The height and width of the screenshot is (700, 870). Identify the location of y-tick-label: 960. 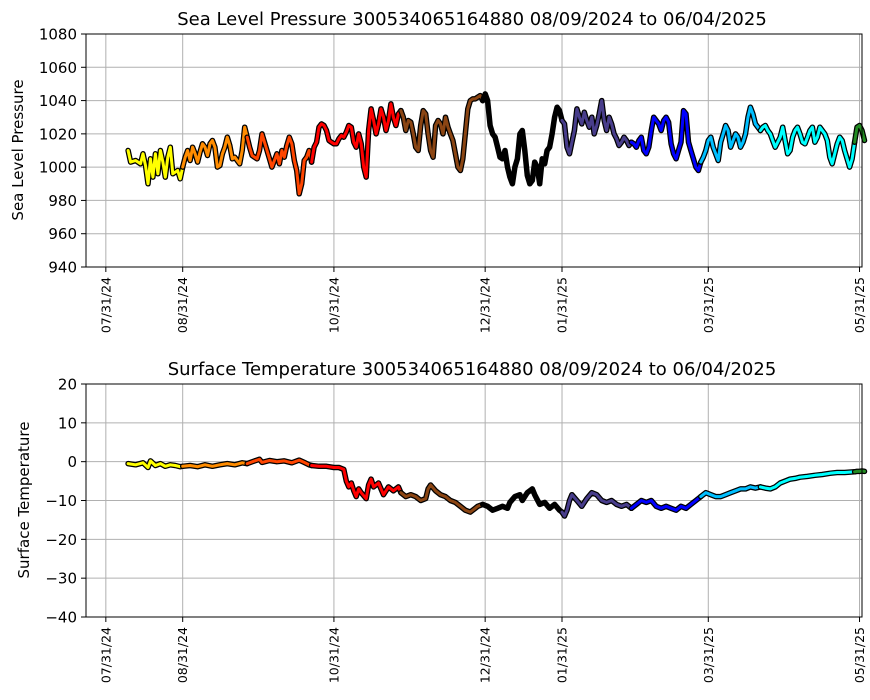
(62, 234).